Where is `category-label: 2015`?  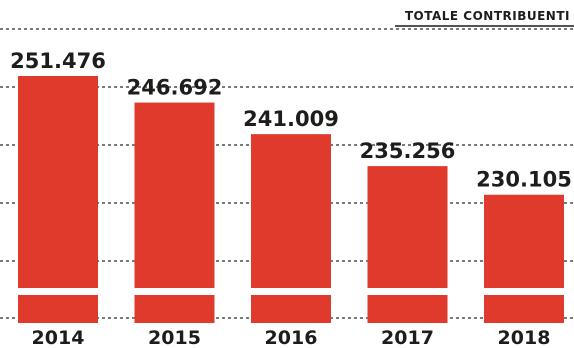 category-label: 2015 is located at coordinates (174, 337).